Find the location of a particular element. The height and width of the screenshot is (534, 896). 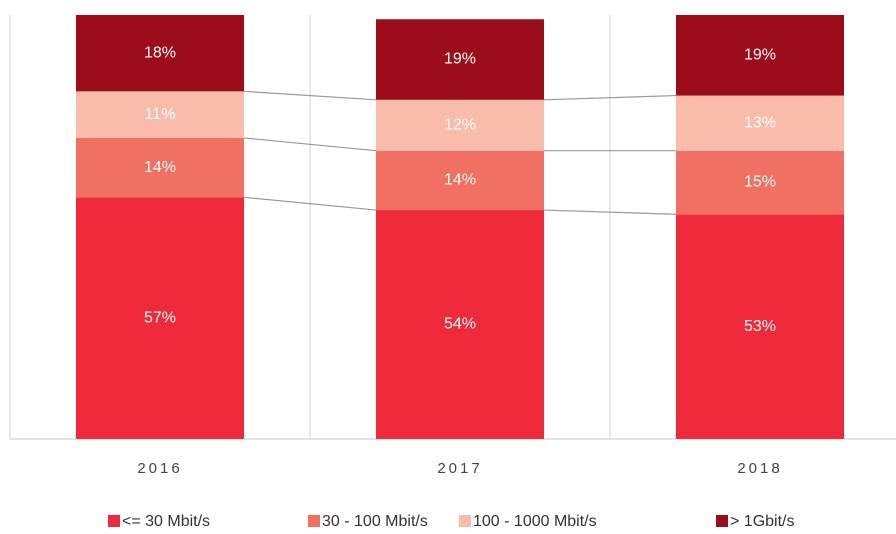

x-tick-label: 2016 is located at coordinates (159, 468).